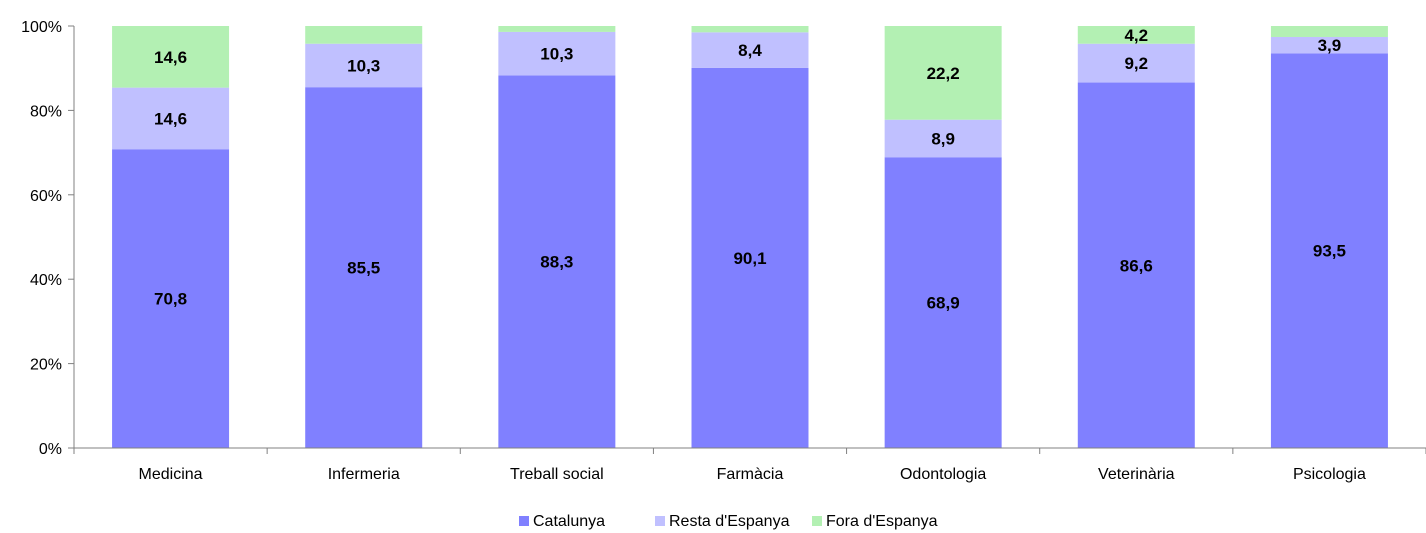  I want to click on data-label: 70,8, so click(170, 299).